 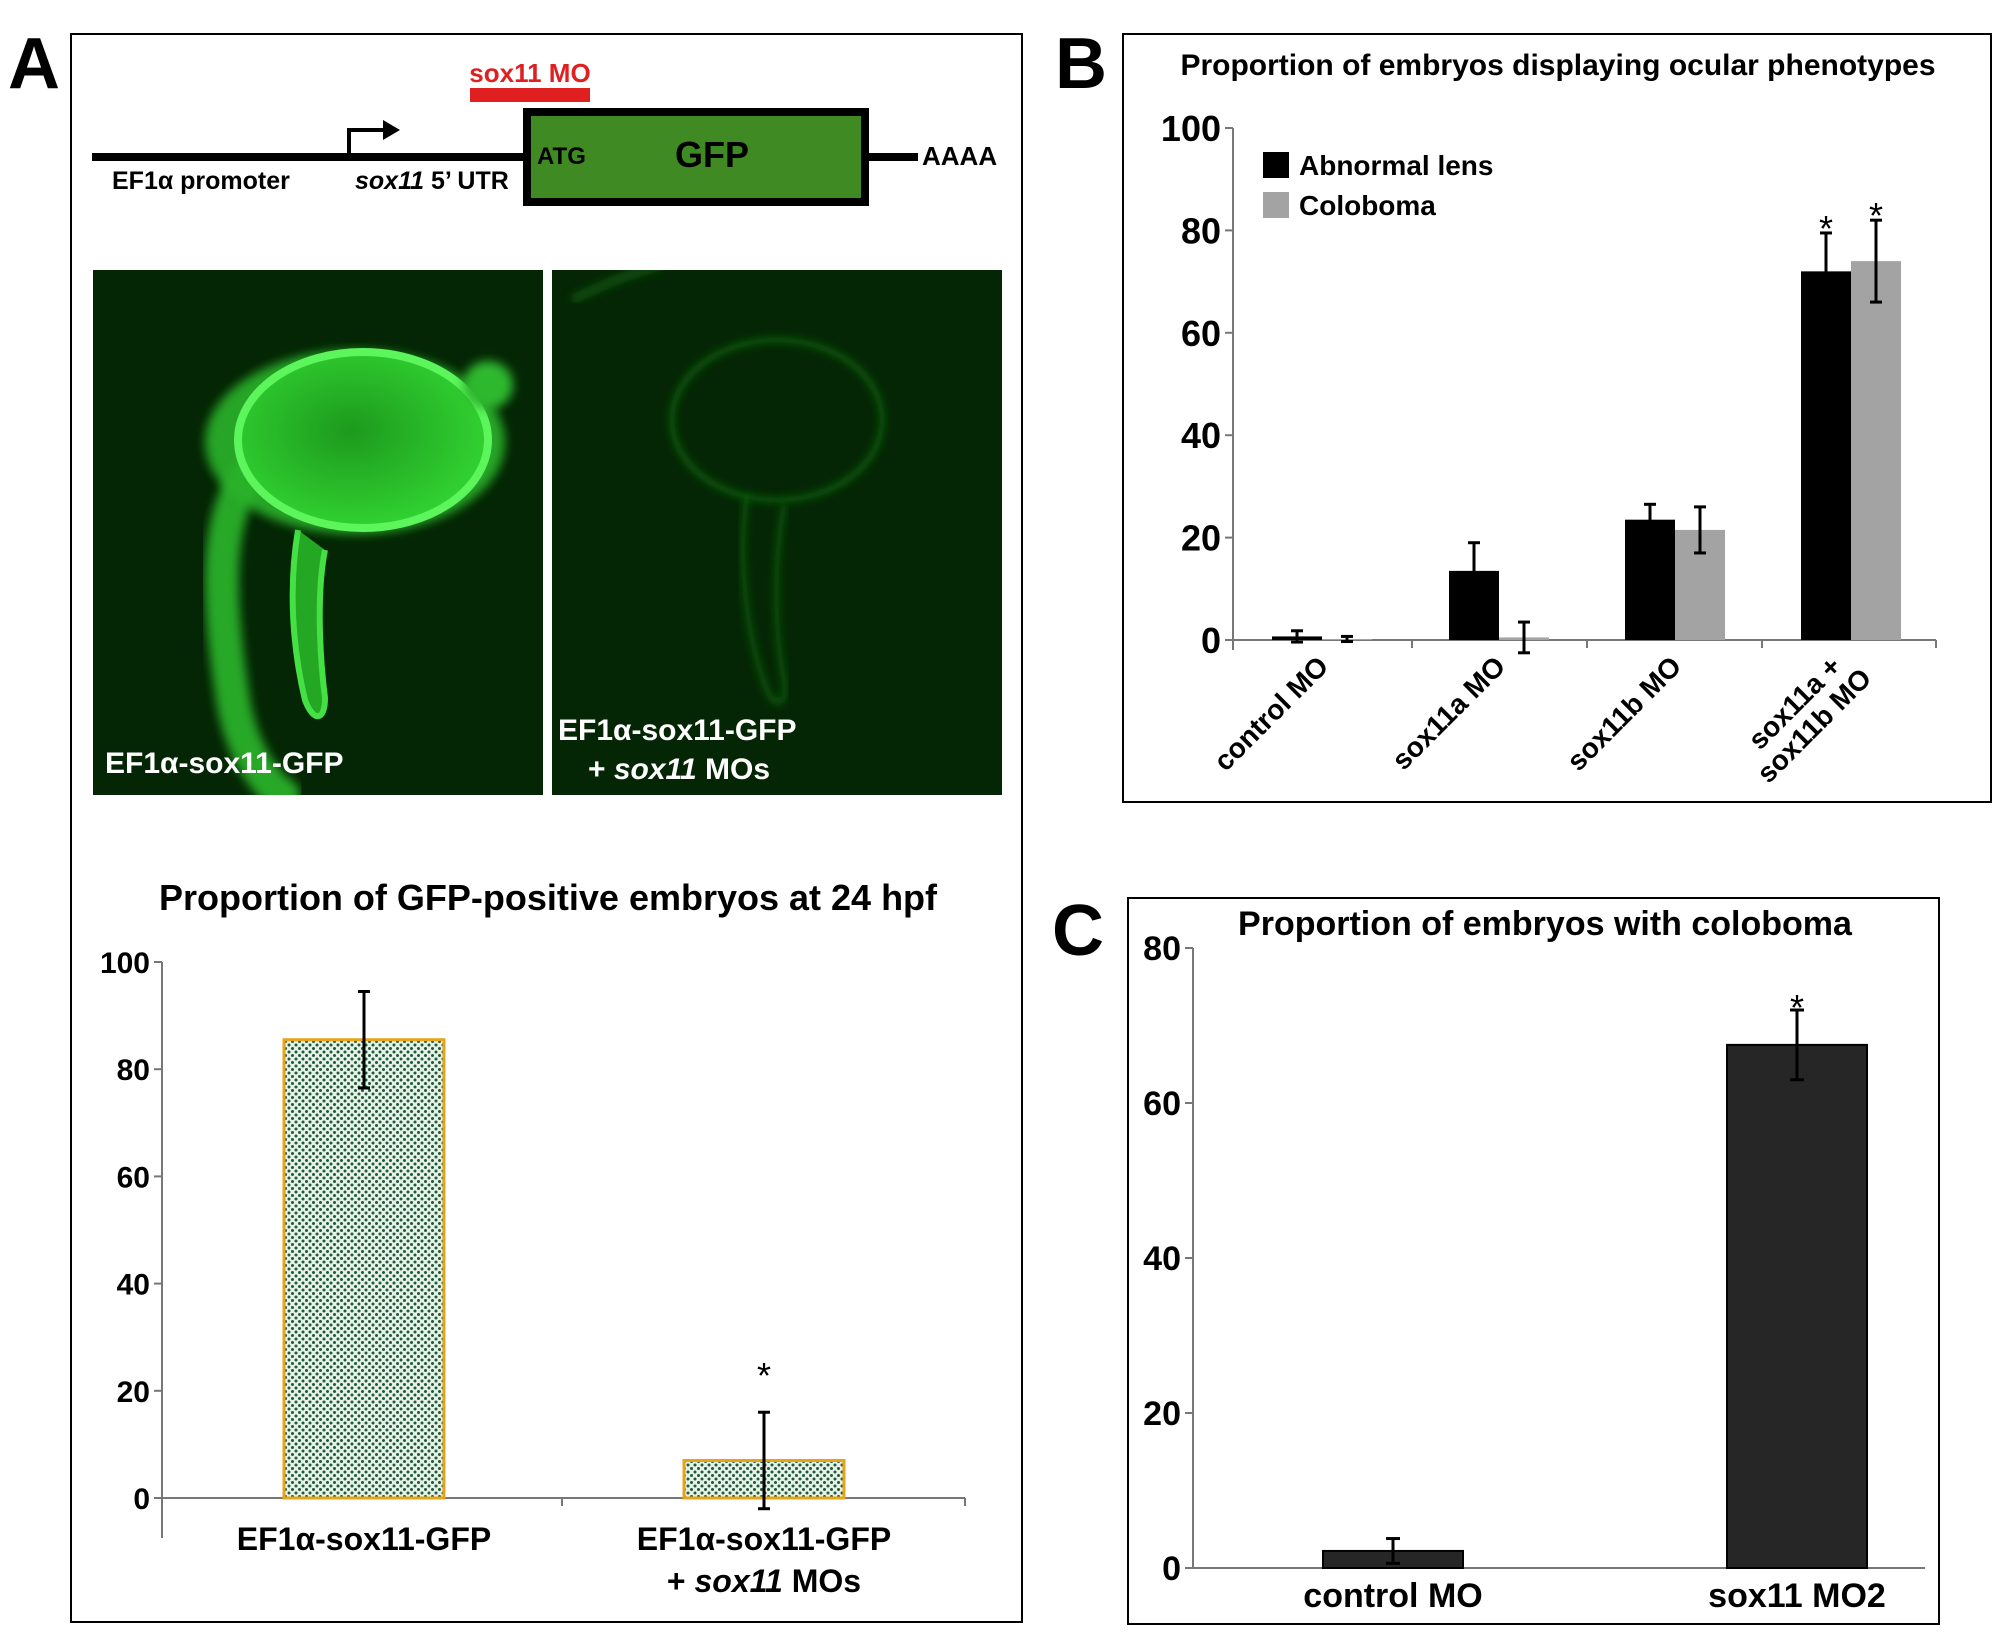 What do you see at coordinates (133, 1177) in the screenshot?
I see `chart-a-ytick-label: 60` at bounding box center [133, 1177].